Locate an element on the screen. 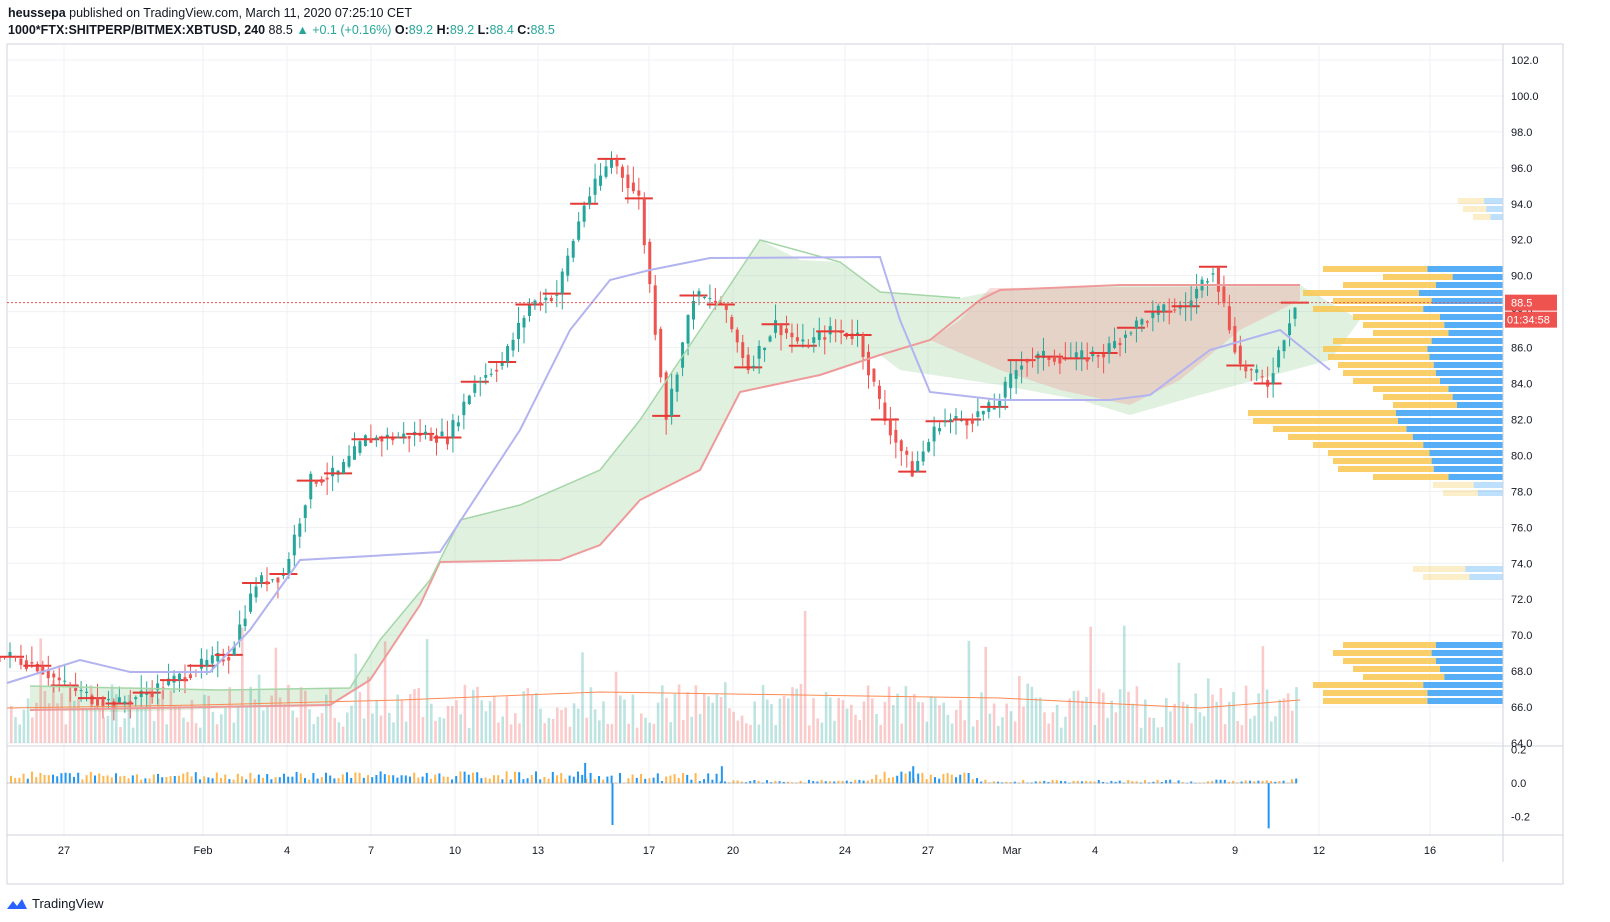  footer-brand: TradingView is located at coordinates (68, 903).